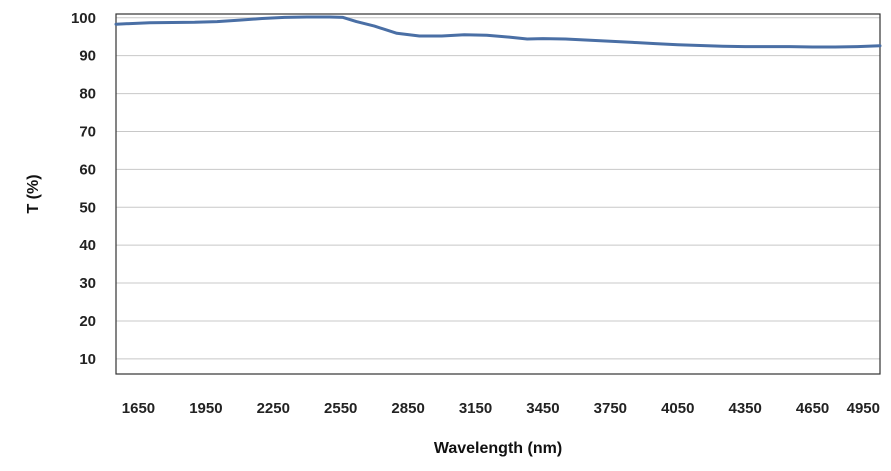  I want to click on y-tick-label: 90, so click(87, 56).